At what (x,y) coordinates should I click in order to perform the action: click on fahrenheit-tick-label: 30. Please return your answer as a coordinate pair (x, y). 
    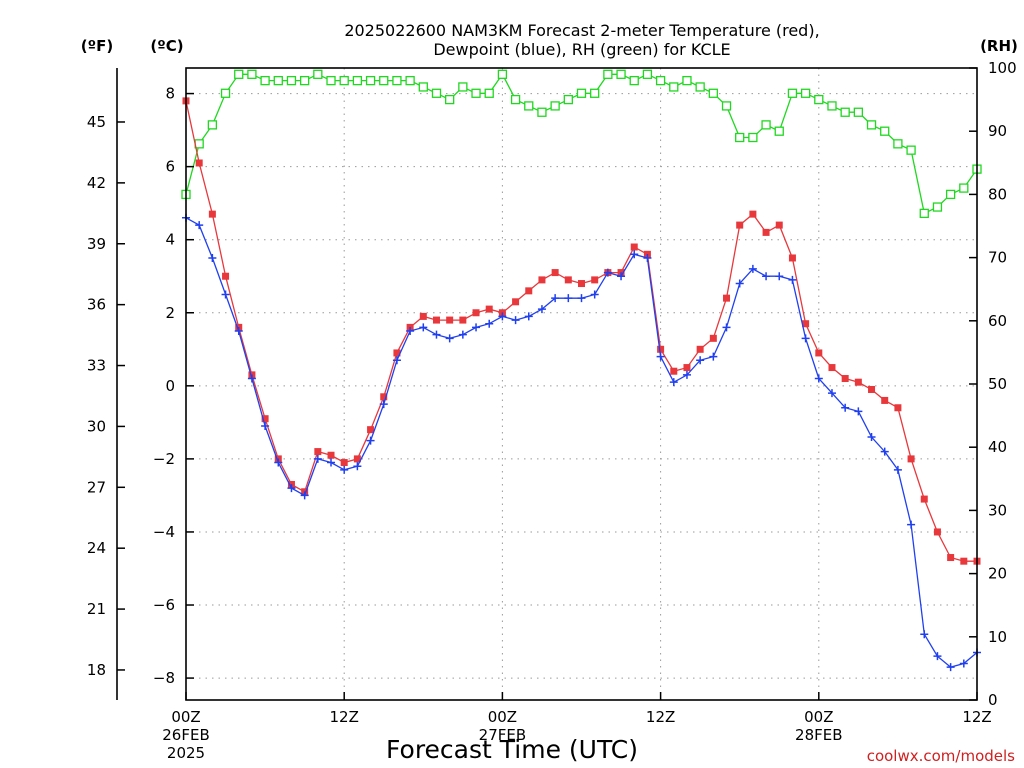
    Looking at the image, I should click on (96, 426).